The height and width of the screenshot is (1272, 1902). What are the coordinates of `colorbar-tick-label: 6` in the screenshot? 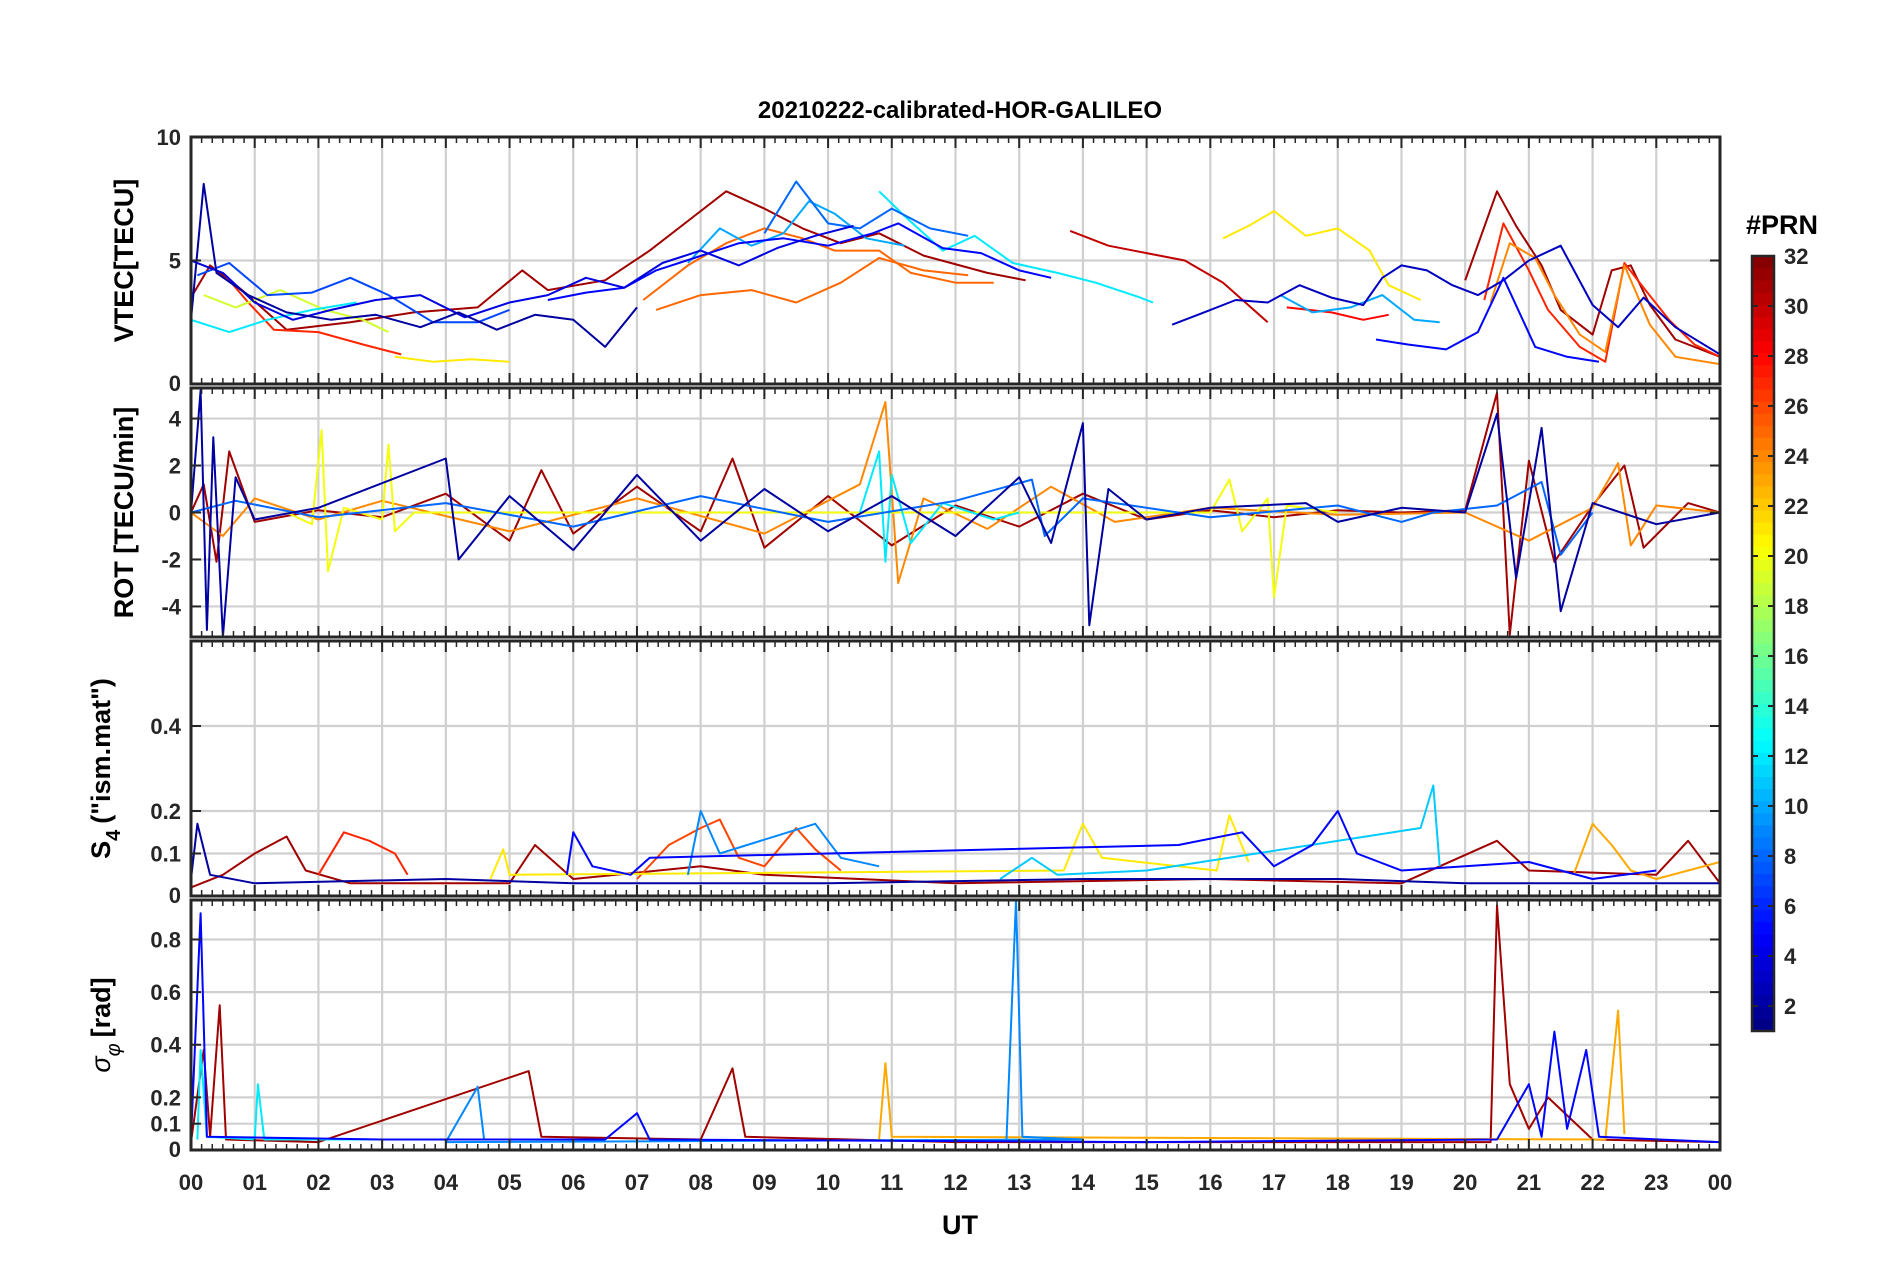 It's located at (1790, 906).